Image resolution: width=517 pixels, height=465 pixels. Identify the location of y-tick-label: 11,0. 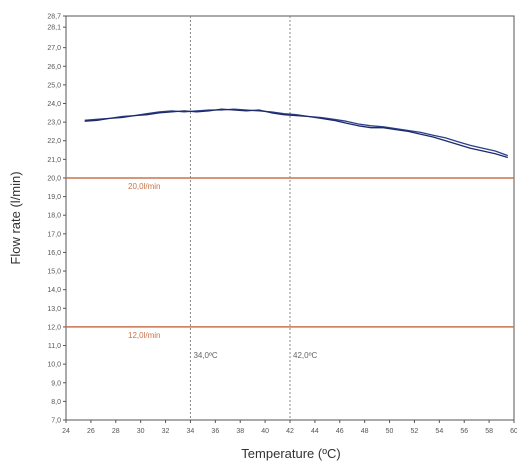
(54, 346).